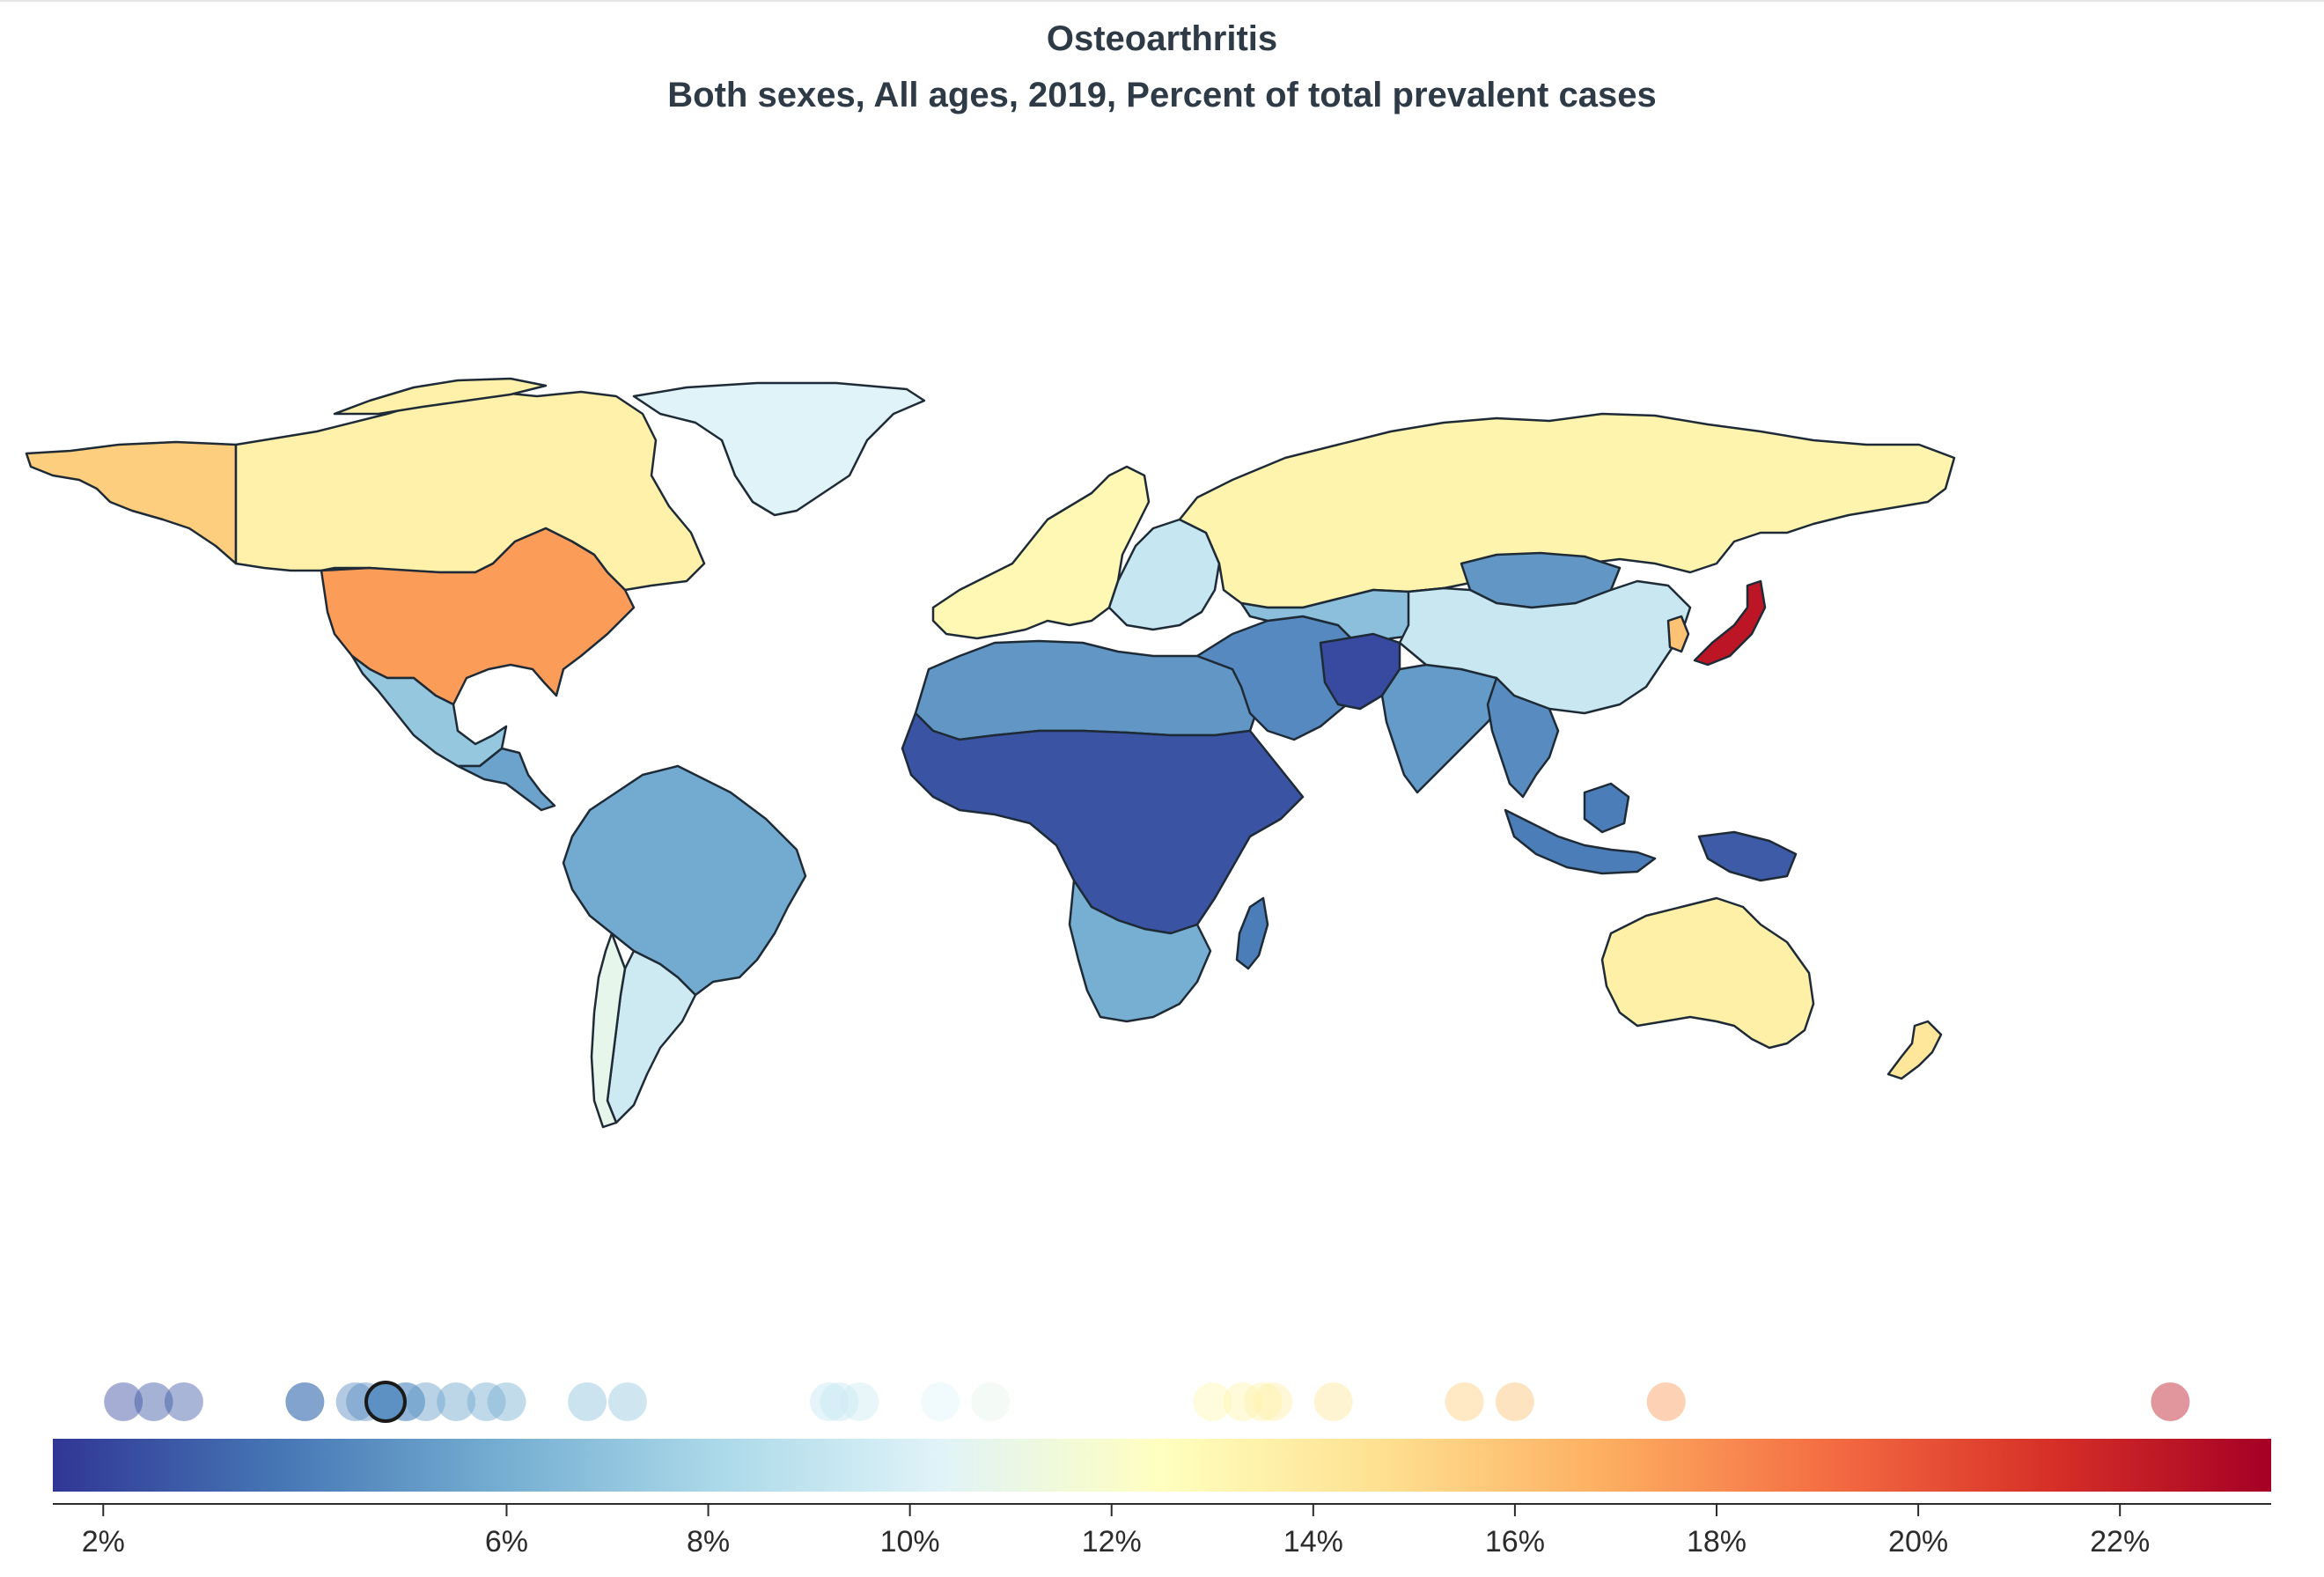 The image size is (2324, 1577). What do you see at coordinates (506, 779) in the screenshot?
I see `region-central-america` at bounding box center [506, 779].